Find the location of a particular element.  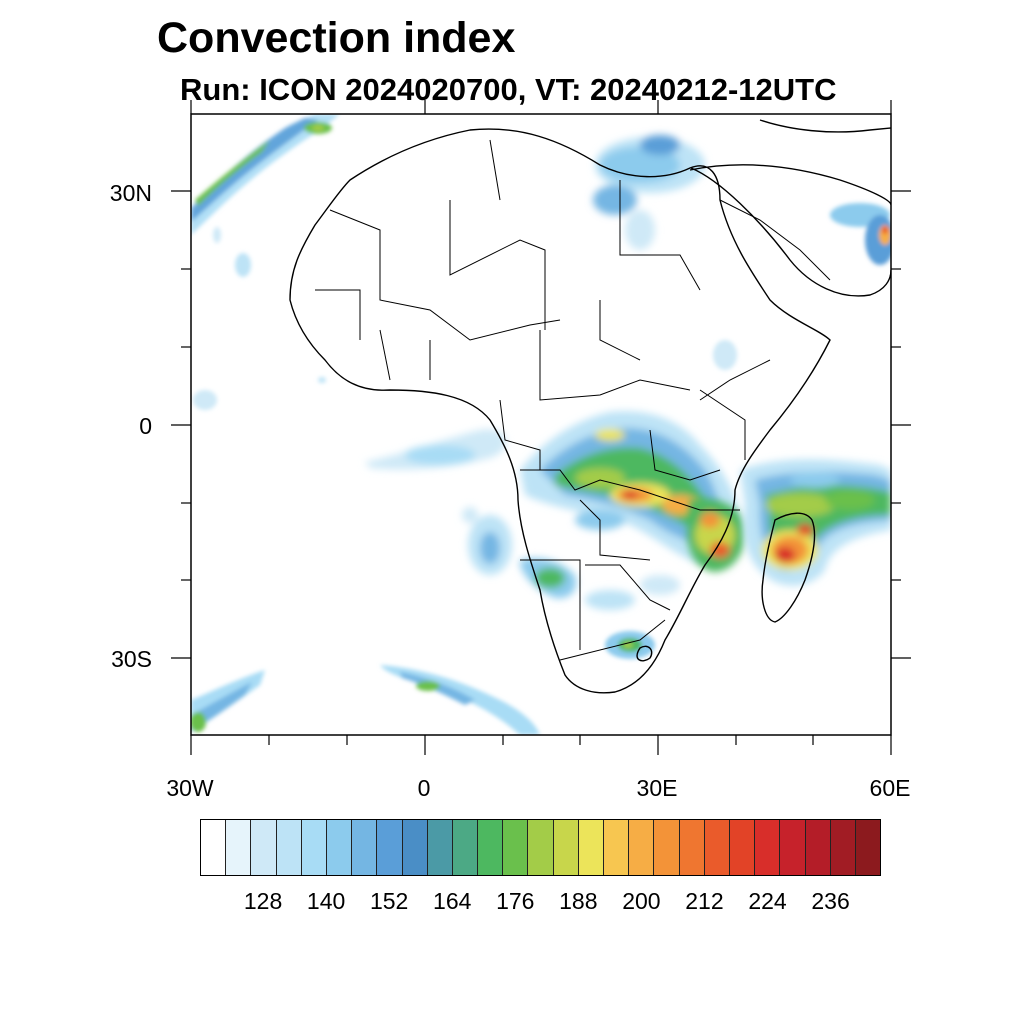

colorbar-tick-label: 176 is located at coordinates (515, 901).